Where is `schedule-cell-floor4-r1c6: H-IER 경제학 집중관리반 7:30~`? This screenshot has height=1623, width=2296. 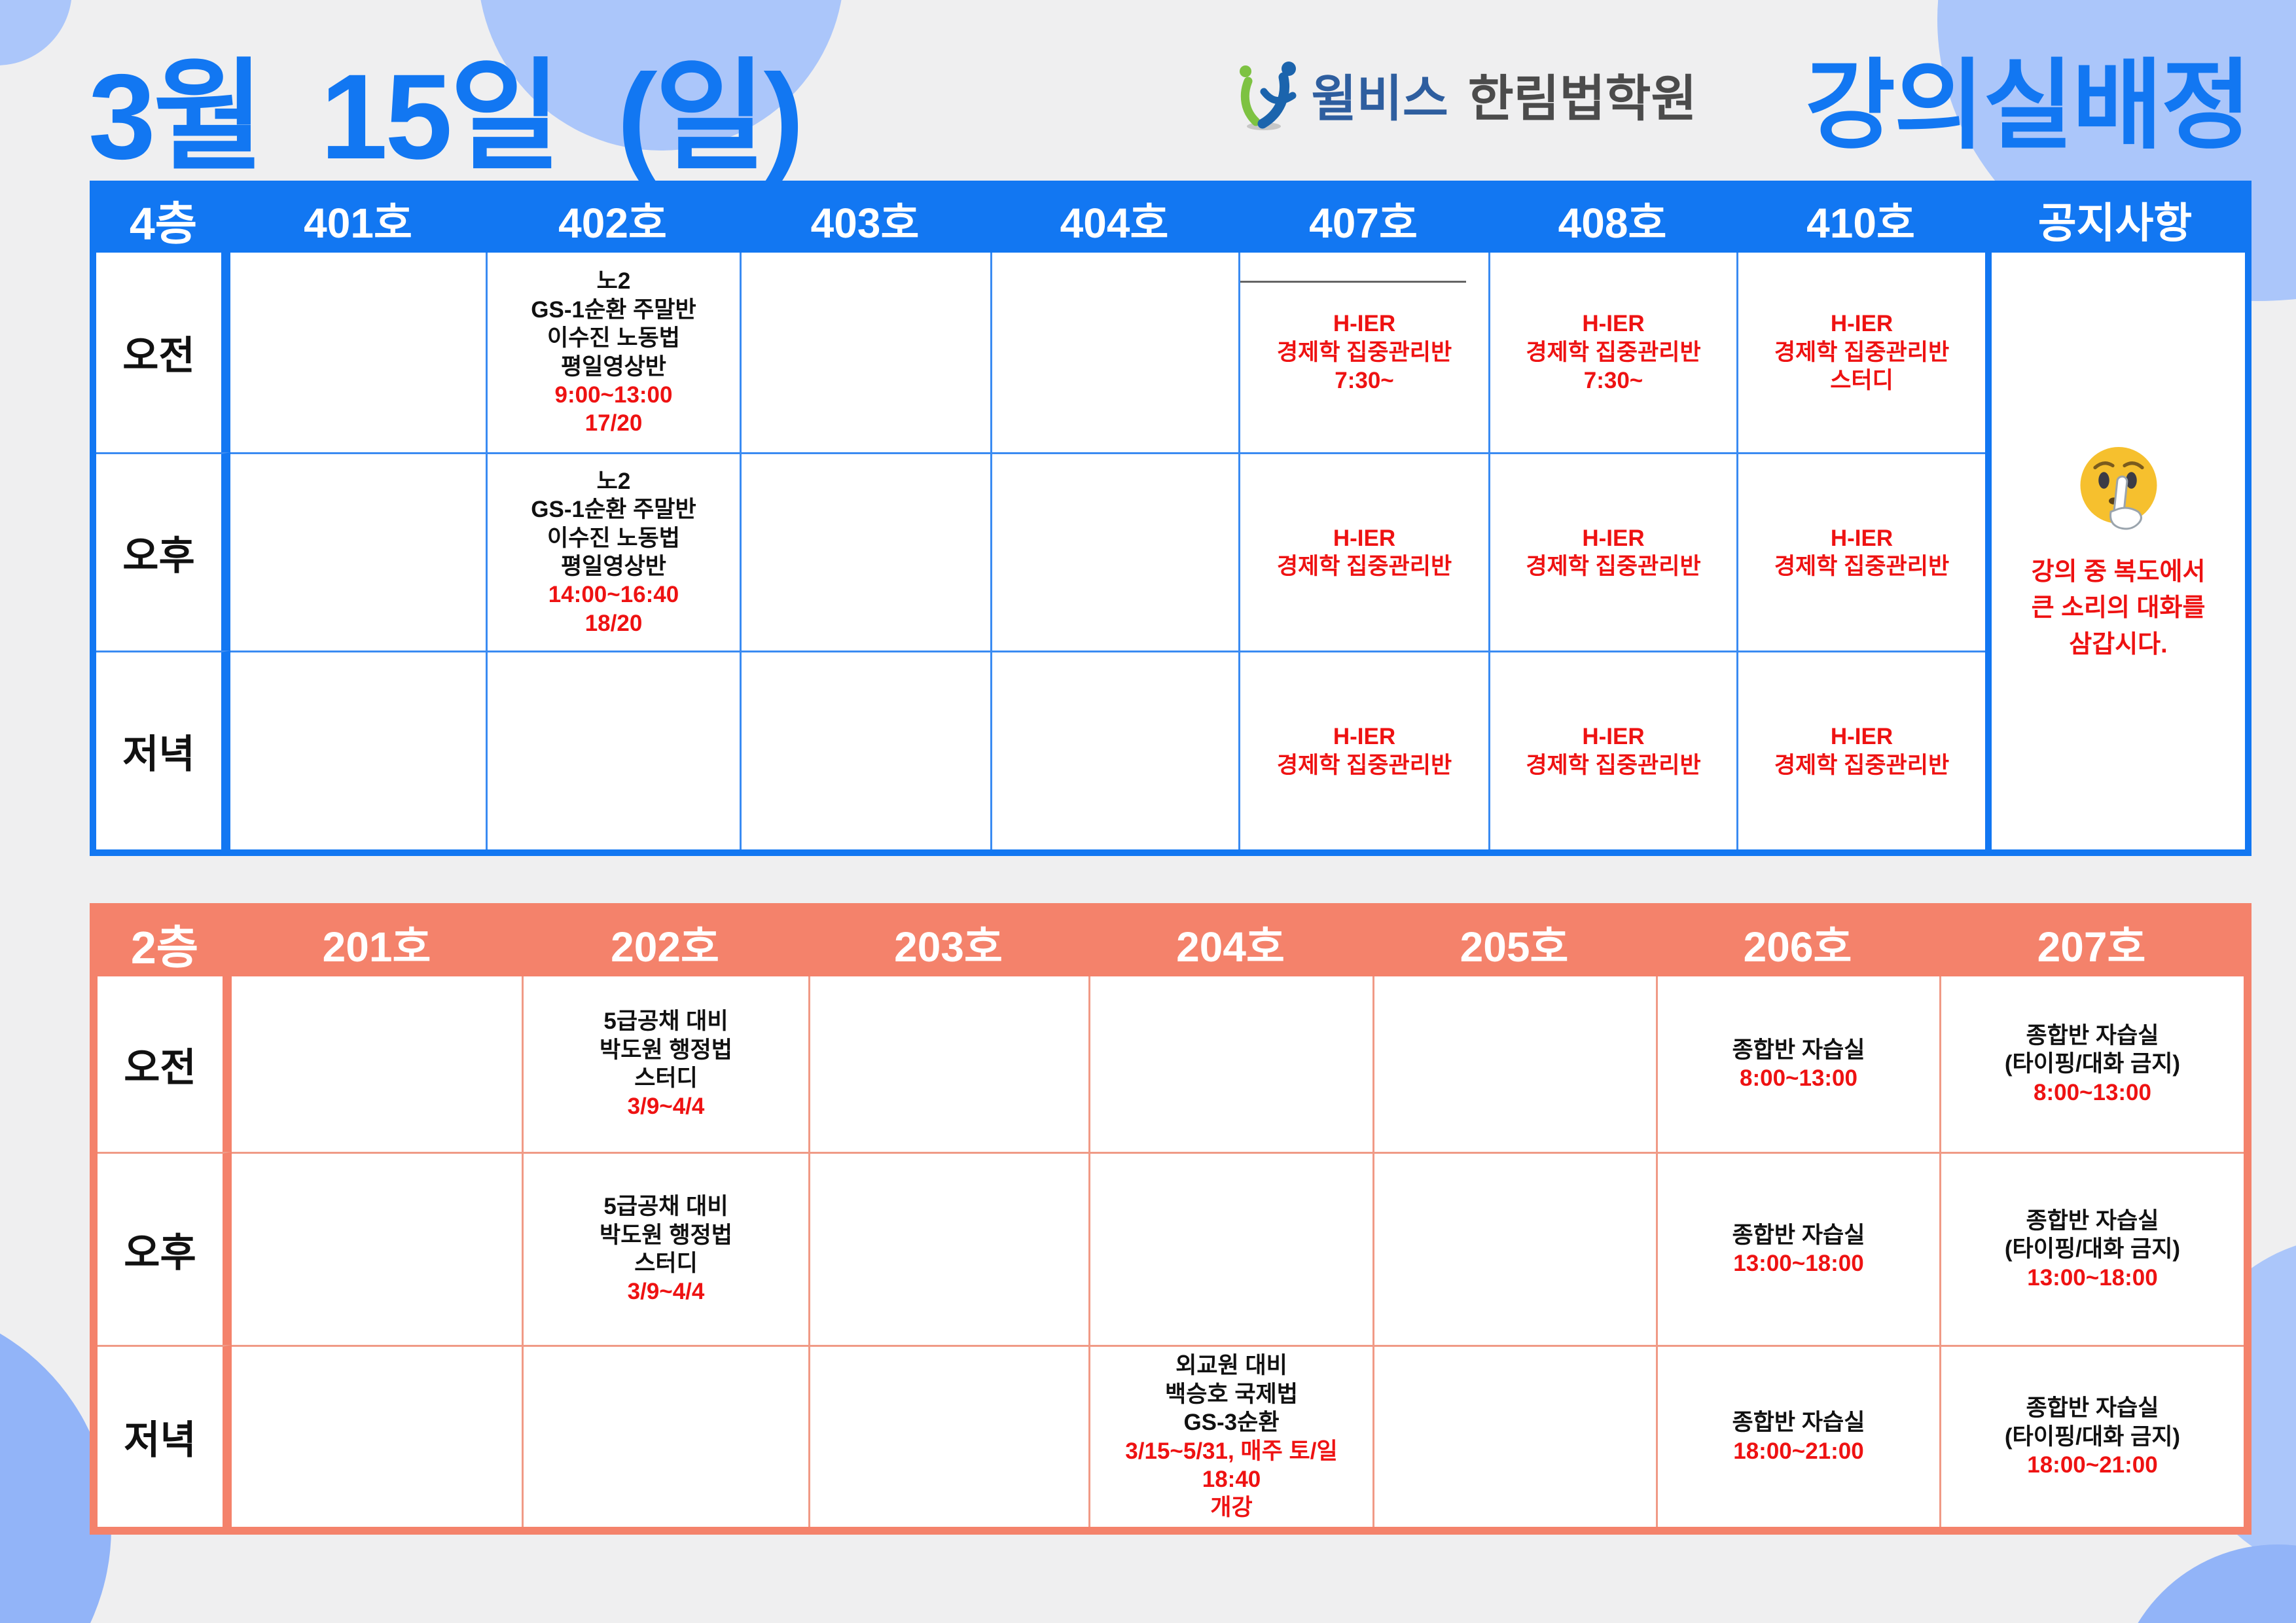 schedule-cell-floor4-r1c6: H-IER 경제학 집중관리반 7:30~ is located at coordinates (1612, 352).